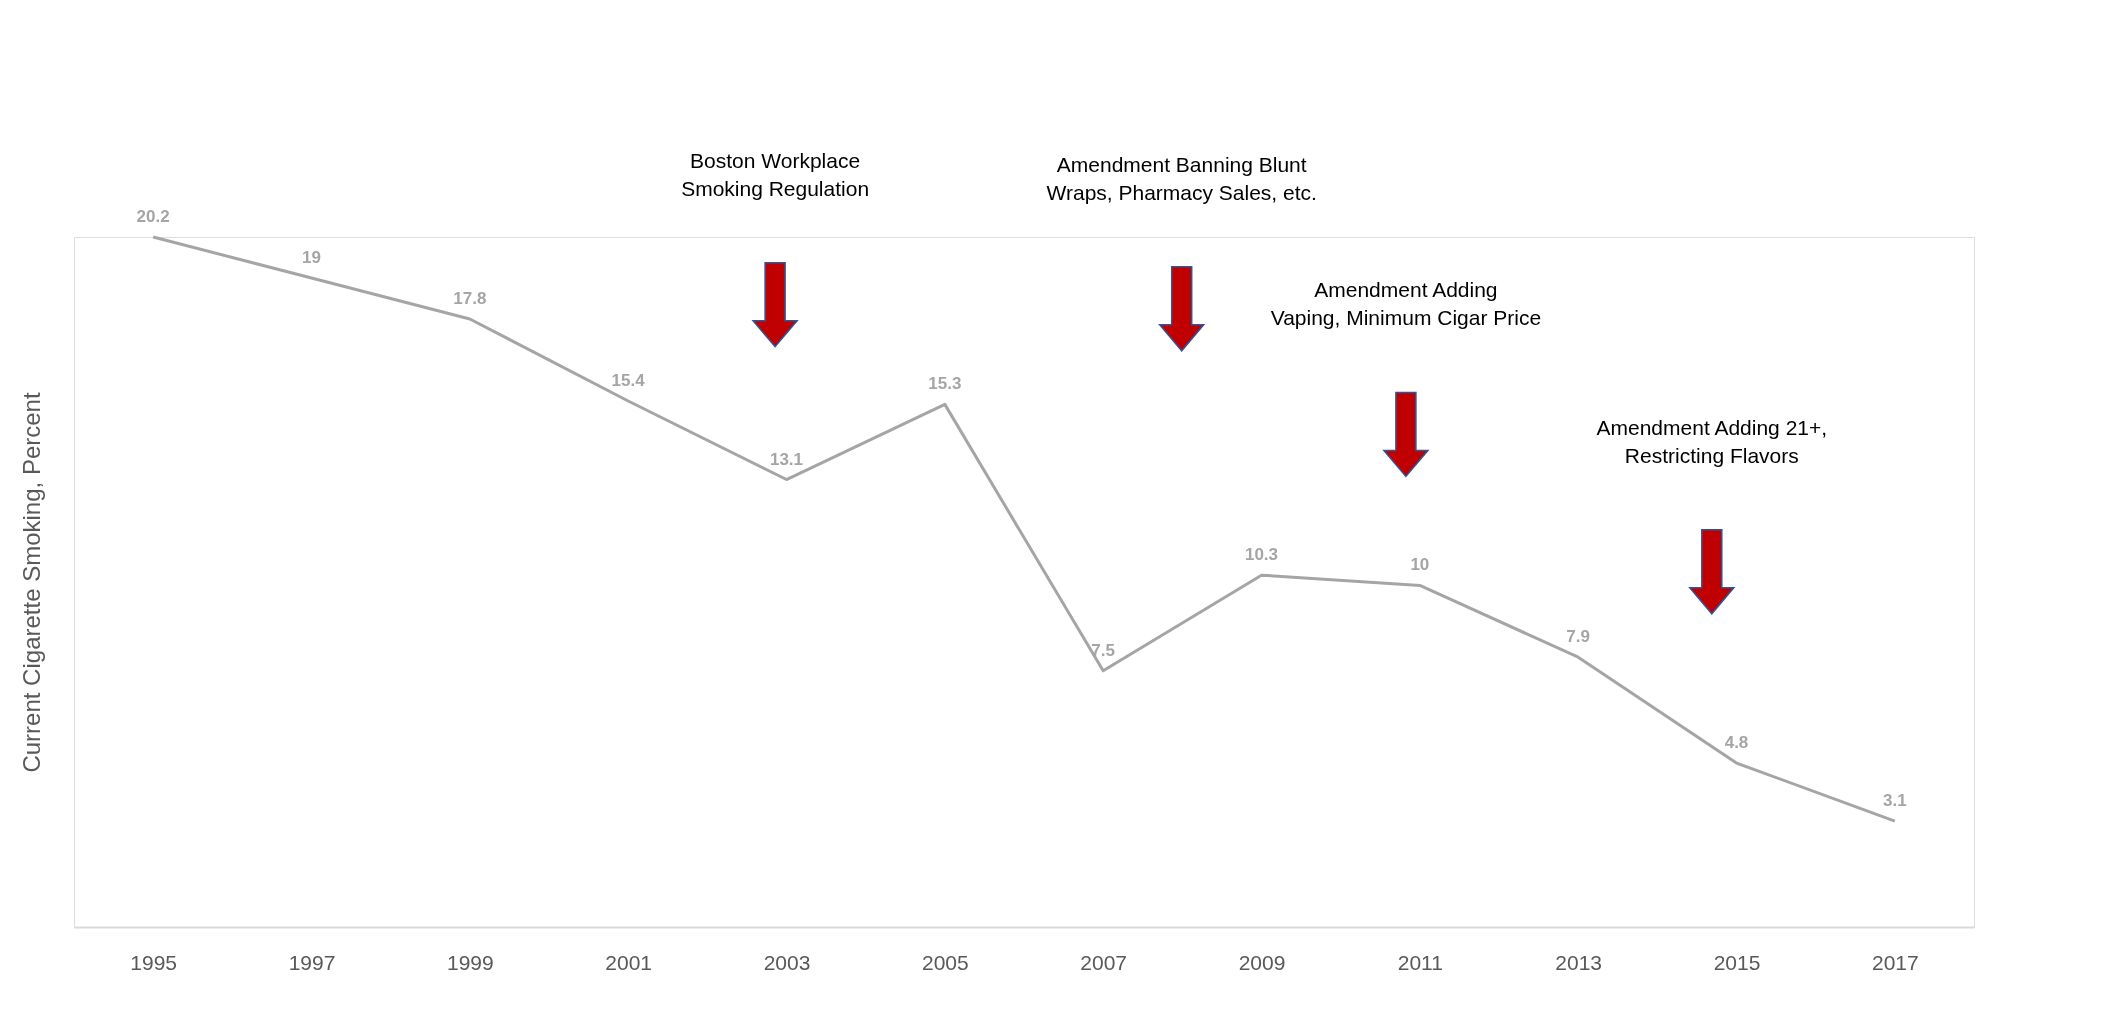  What do you see at coordinates (1181, 178) in the screenshot?
I see `text: Amendment Banning Blunt Wraps, Pharmacy Sales, etc.` at bounding box center [1181, 178].